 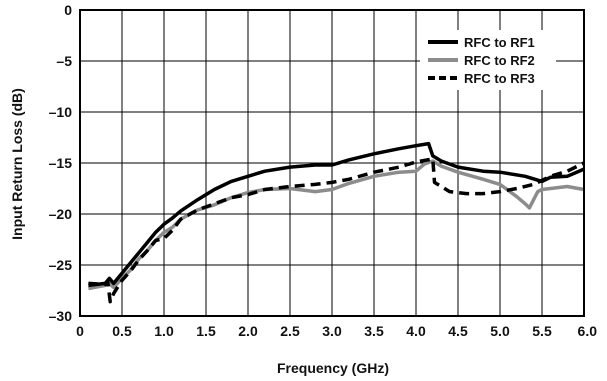 I want to click on y-tick-label: –25, so click(x=61, y=265).